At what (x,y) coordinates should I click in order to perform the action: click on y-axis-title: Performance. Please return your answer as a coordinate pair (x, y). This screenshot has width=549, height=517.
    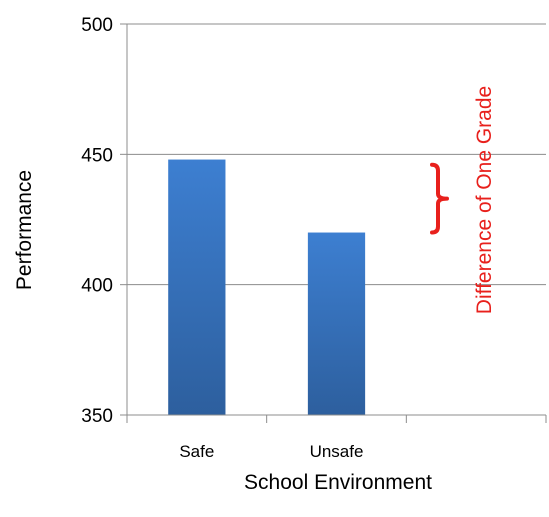
    Looking at the image, I should click on (24, 230).